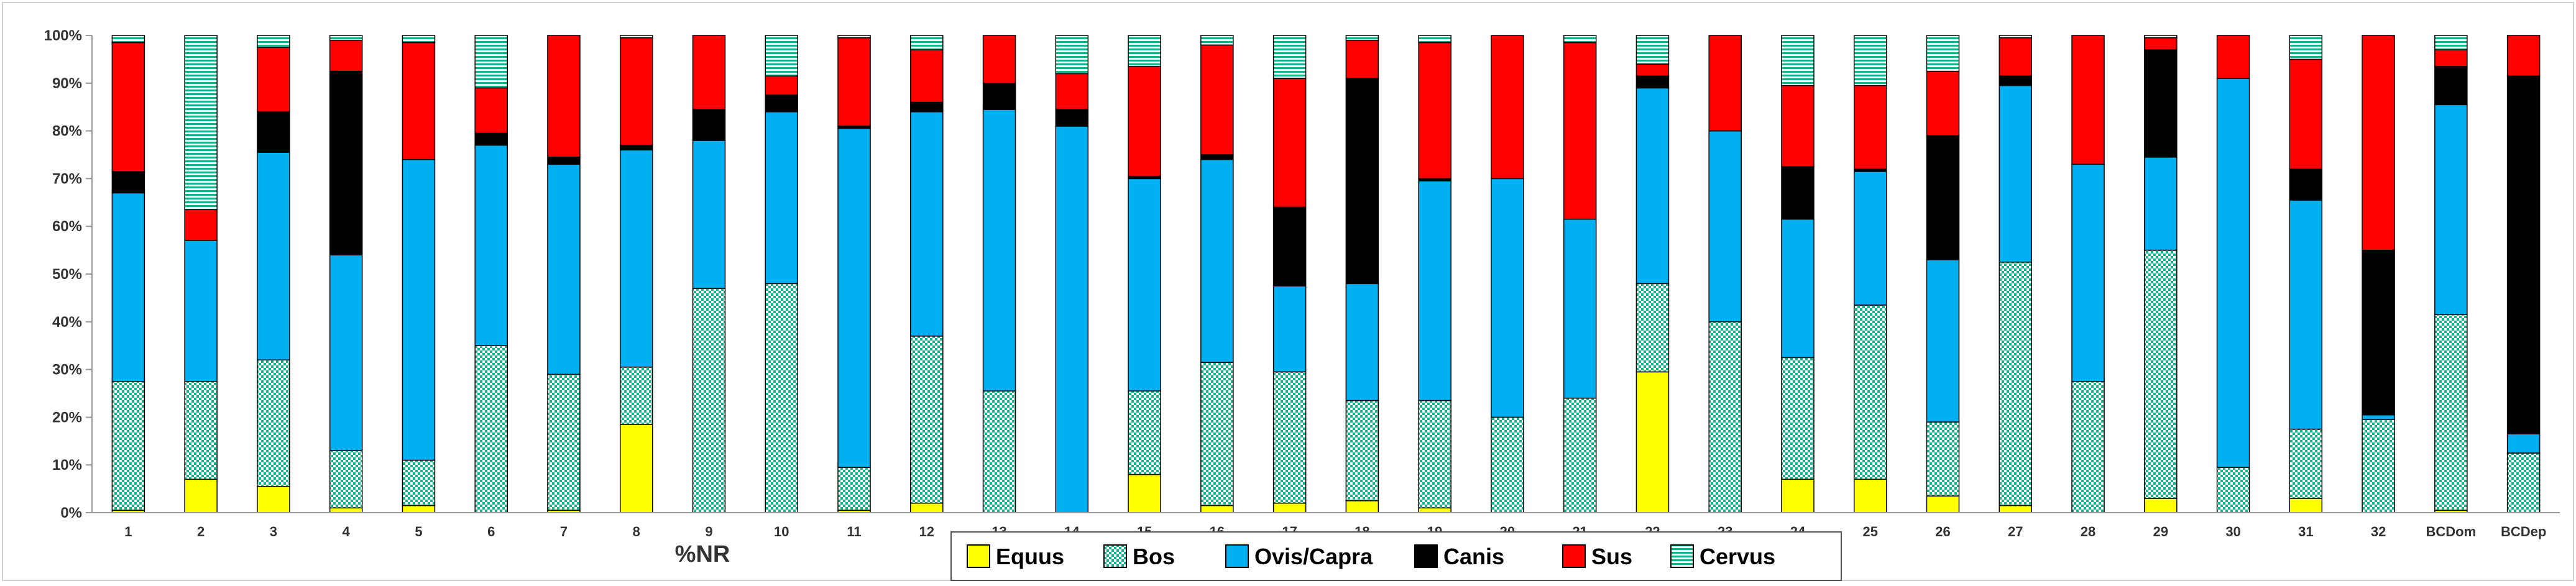 This screenshot has height=586, width=2576. What do you see at coordinates (67, 417) in the screenshot?
I see `y-tick-label: 20%` at bounding box center [67, 417].